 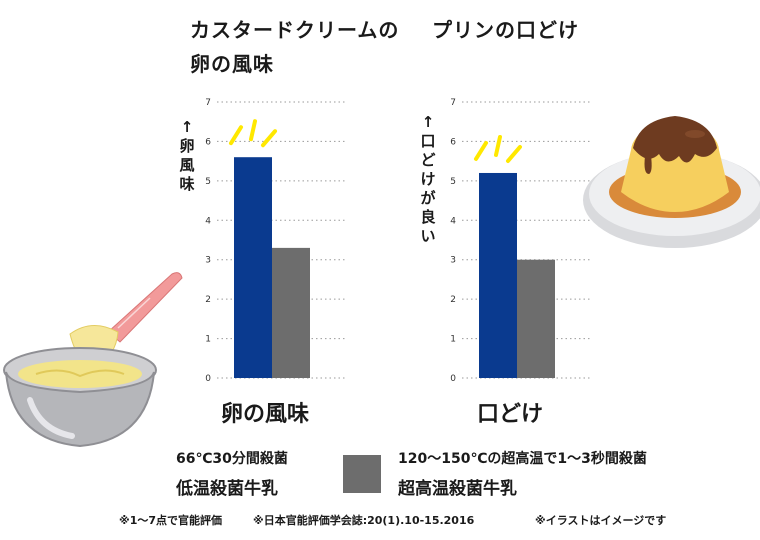 I want to click on mixing-bowl-illustration, so click(x=93, y=360).